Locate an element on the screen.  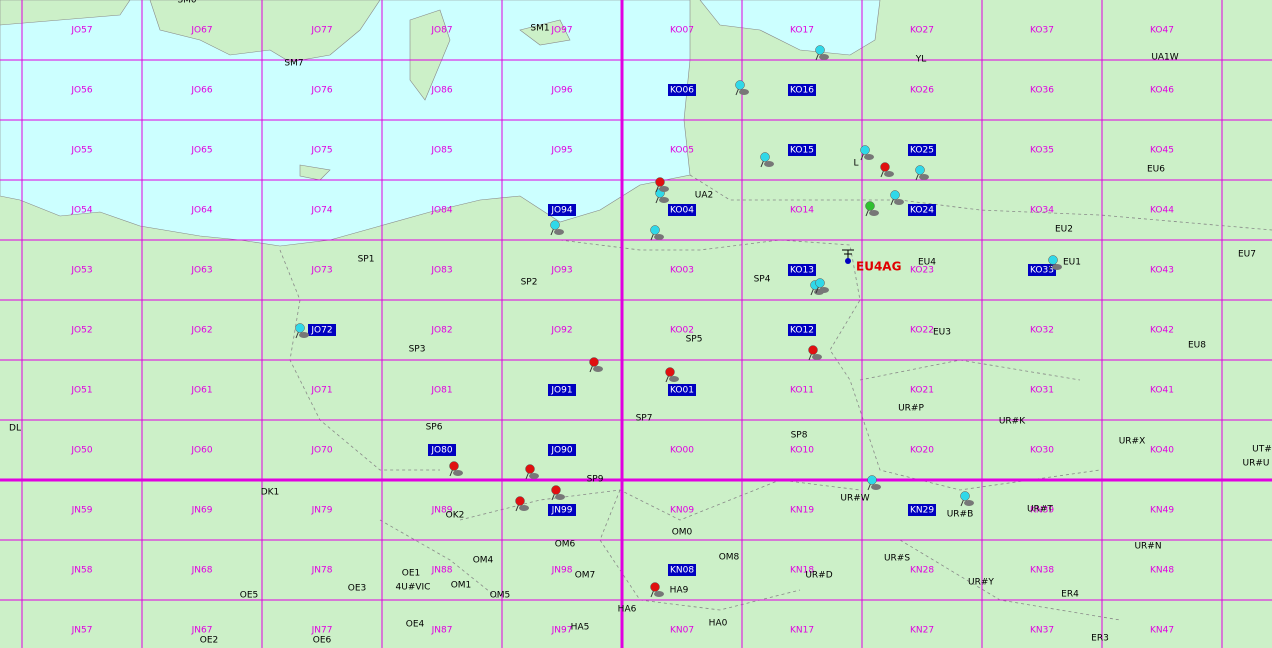
square-label: JO56 is located at coordinates (81, 91).